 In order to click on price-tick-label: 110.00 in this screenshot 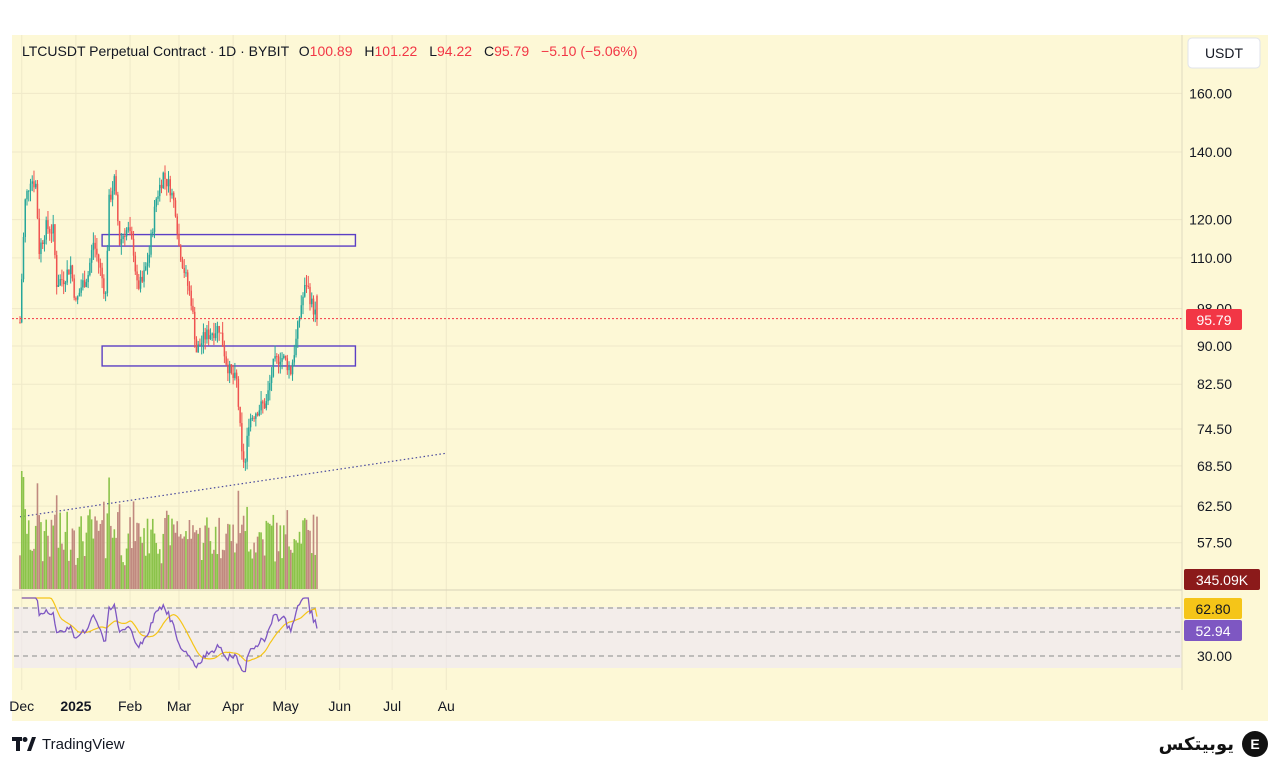, I will do `click(1211, 258)`.